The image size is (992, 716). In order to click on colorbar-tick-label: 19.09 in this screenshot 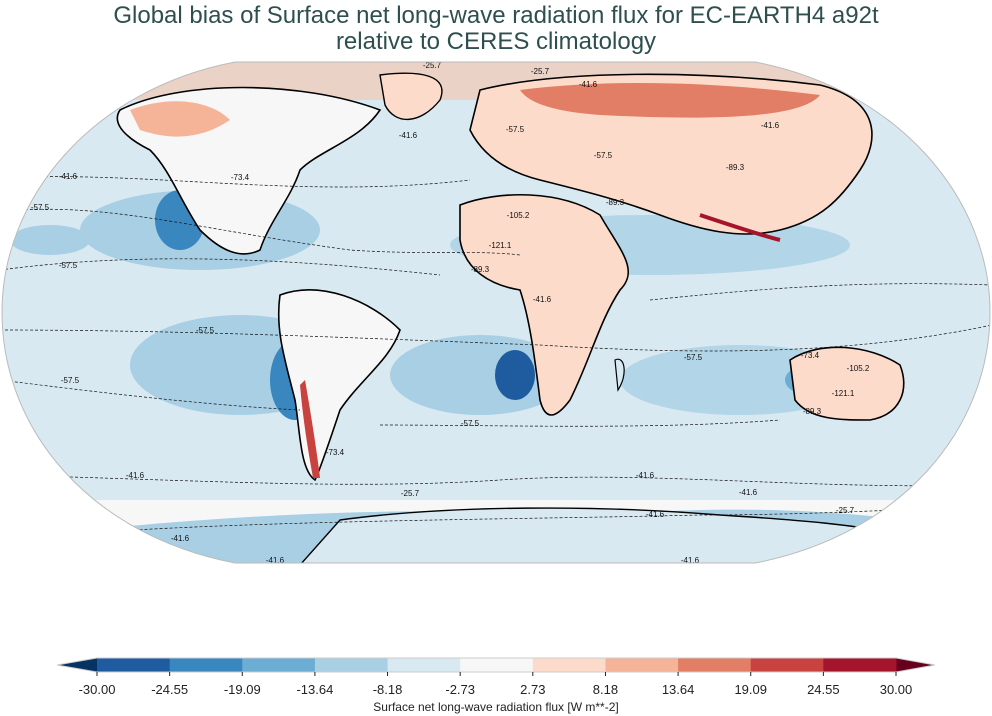, I will do `click(750, 689)`.